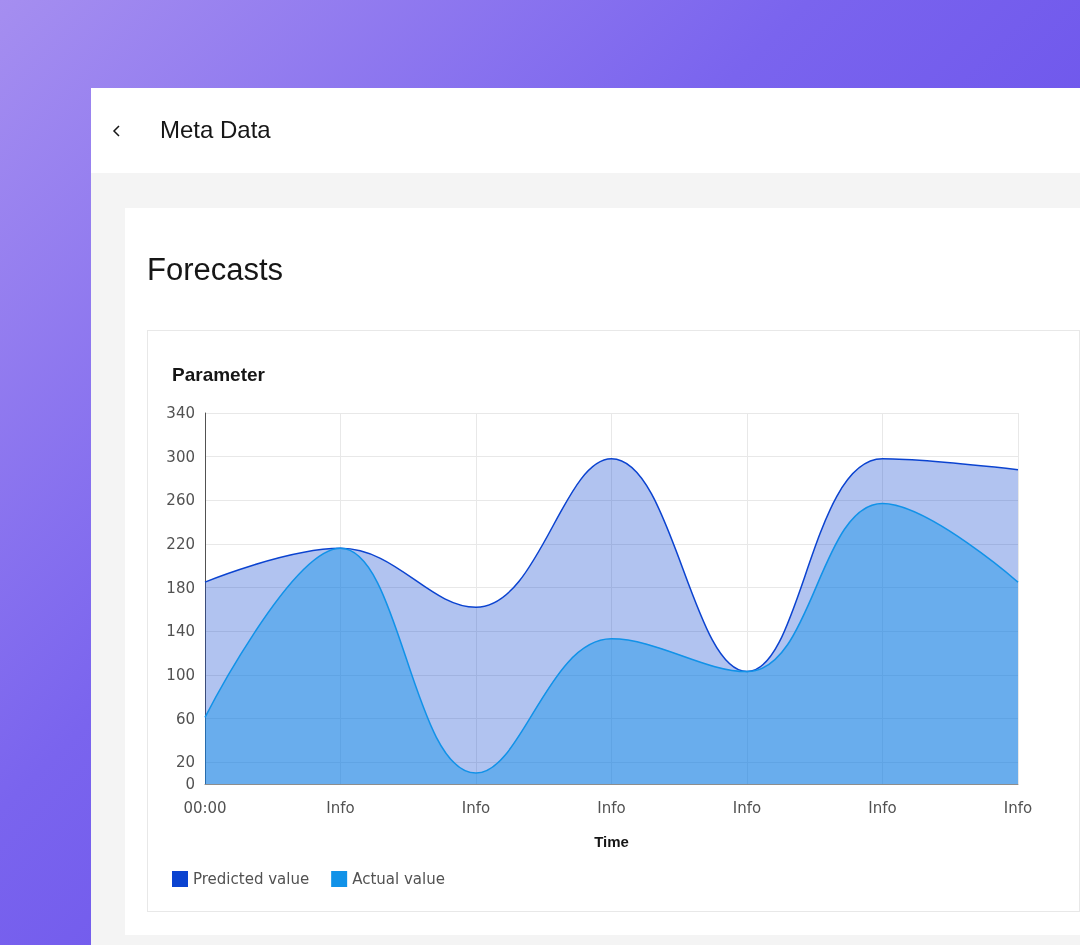  What do you see at coordinates (219, 374) in the screenshot?
I see `chart-title: Parameter` at bounding box center [219, 374].